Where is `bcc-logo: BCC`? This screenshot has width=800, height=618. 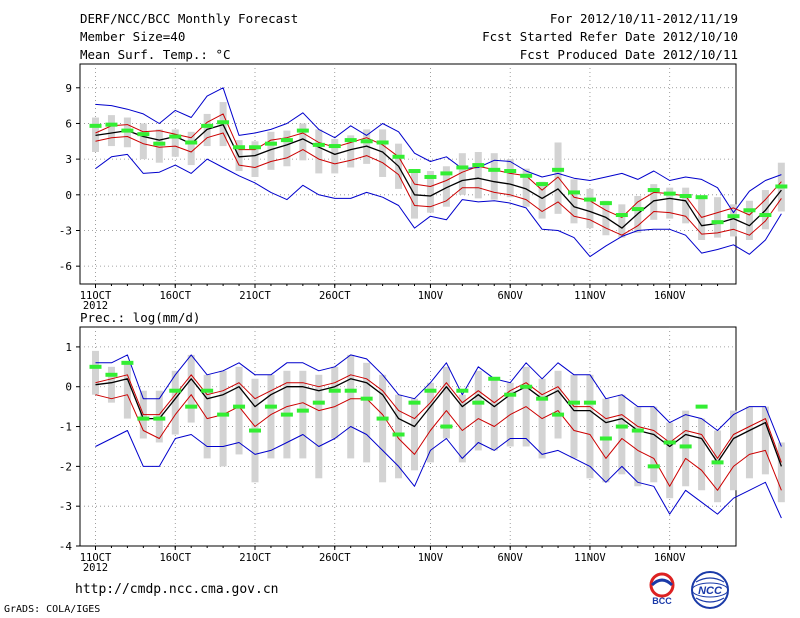 bcc-logo: BCC is located at coordinates (662, 590).